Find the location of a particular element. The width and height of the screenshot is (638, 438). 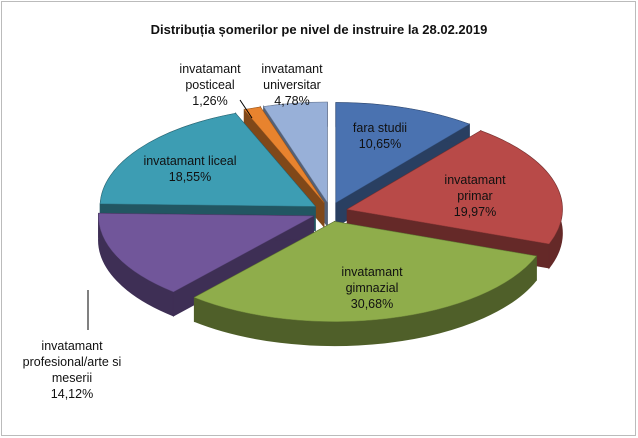

leader-line is located at coordinates (246, 109).